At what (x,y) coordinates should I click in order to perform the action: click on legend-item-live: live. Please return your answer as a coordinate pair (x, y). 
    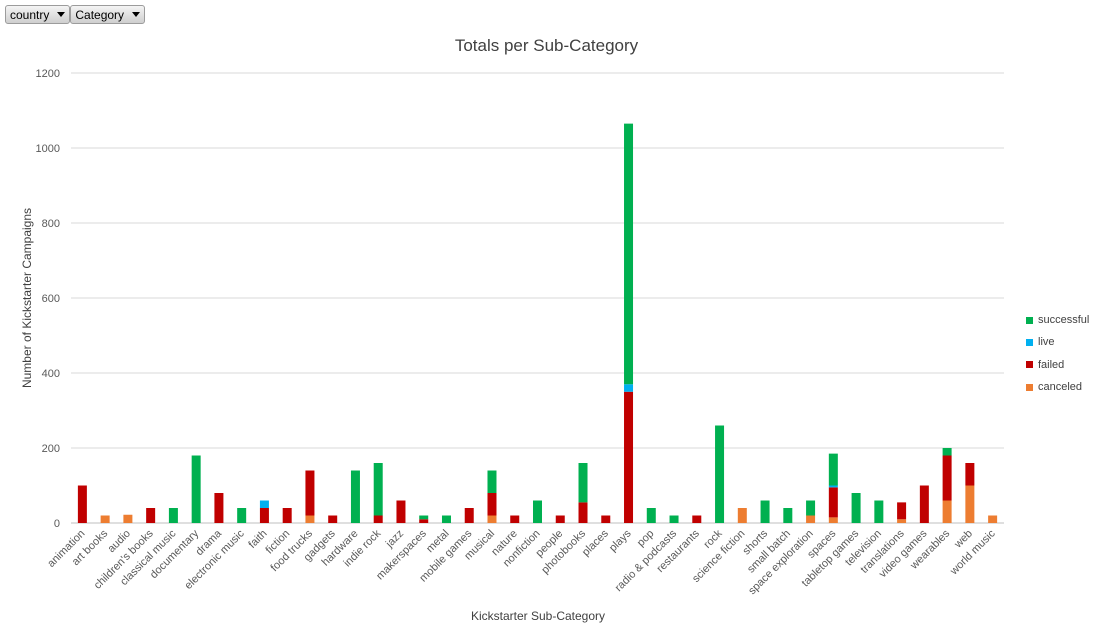
    Looking at the image, I should click on (1057, 342).